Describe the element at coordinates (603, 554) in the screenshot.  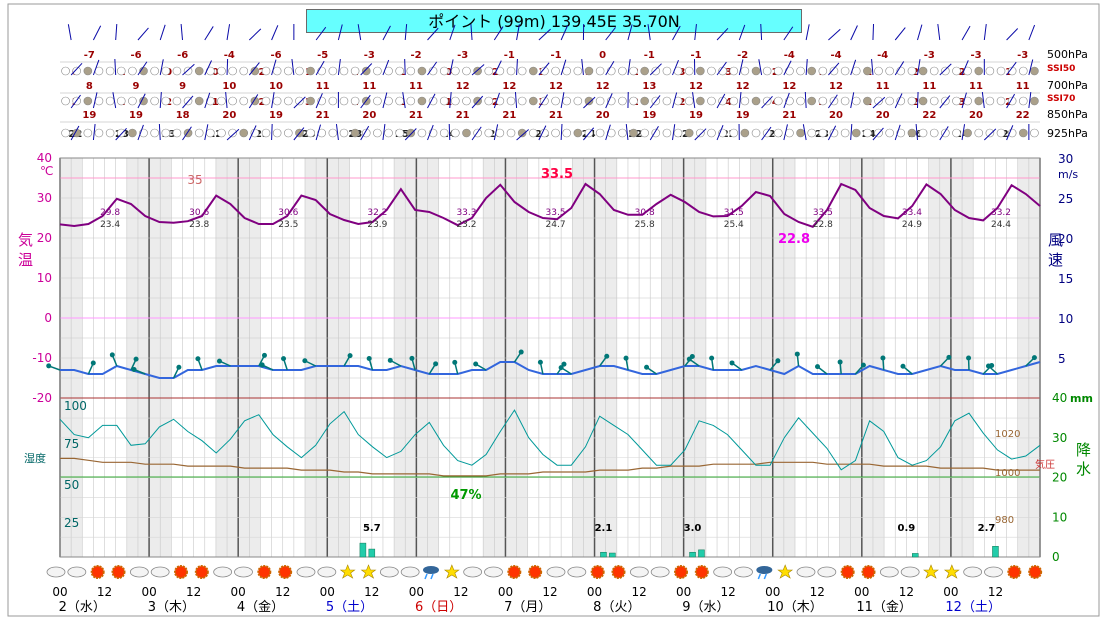
I see `precip-bar` at that location.